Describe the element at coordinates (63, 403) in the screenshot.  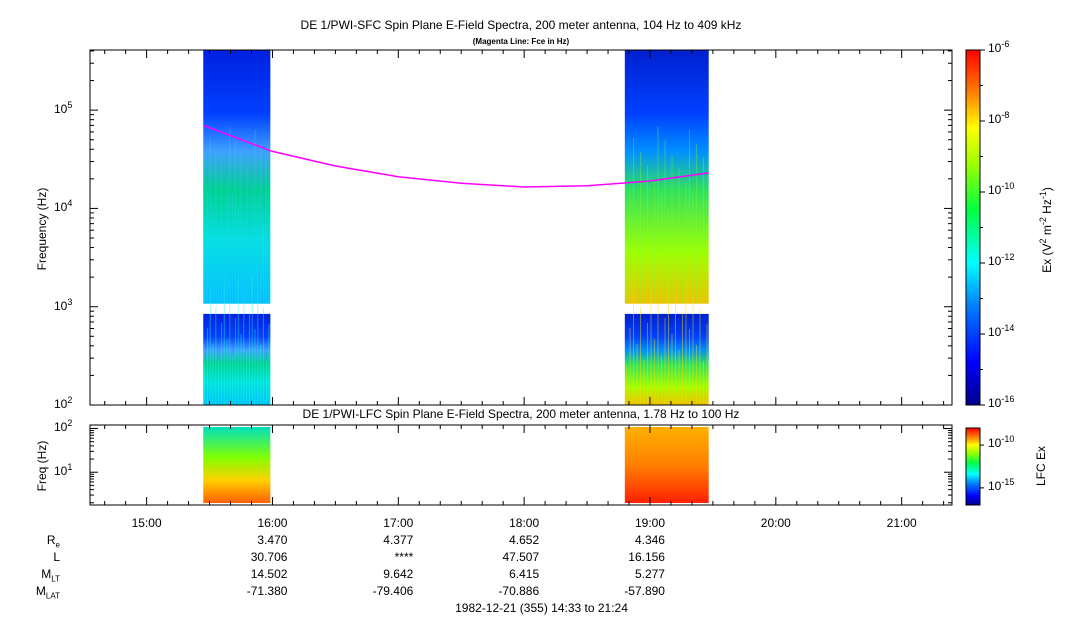
I see `main-y-tick-label: 10²` at that location.